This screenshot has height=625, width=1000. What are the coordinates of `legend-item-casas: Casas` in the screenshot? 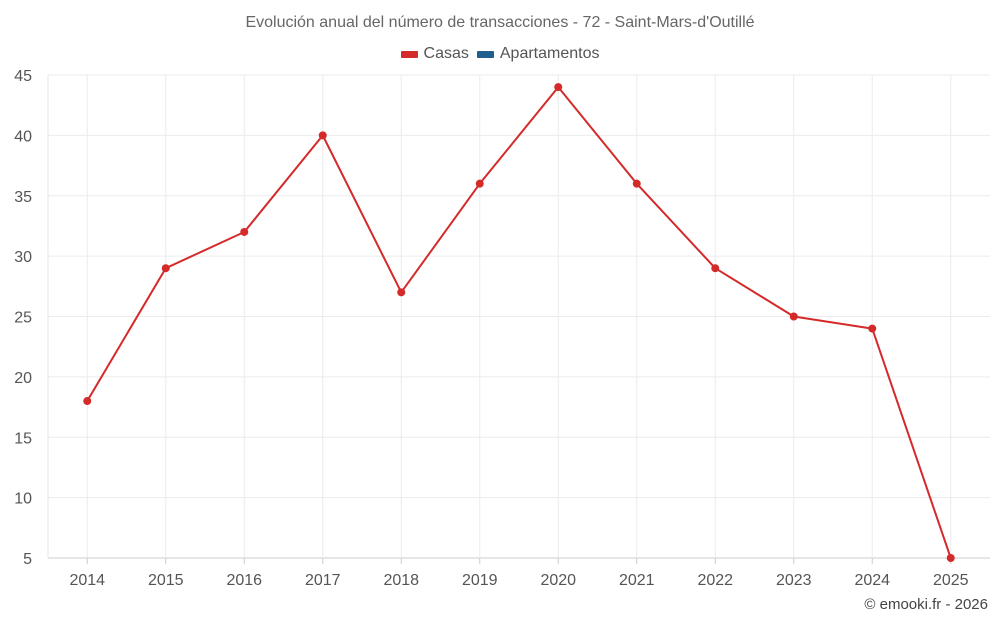 It's located at (434, 54).